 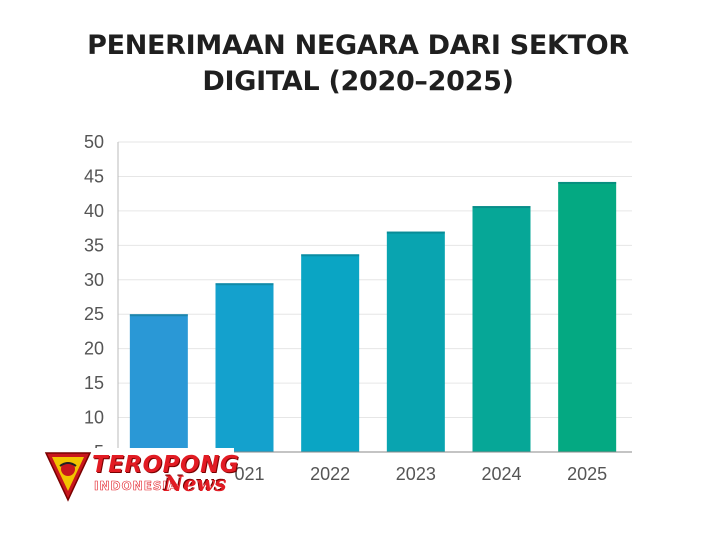 What do you see at coordinates (587, 316) in the screenshot?
I see `bar-2025` at bounding box center [587, 316].